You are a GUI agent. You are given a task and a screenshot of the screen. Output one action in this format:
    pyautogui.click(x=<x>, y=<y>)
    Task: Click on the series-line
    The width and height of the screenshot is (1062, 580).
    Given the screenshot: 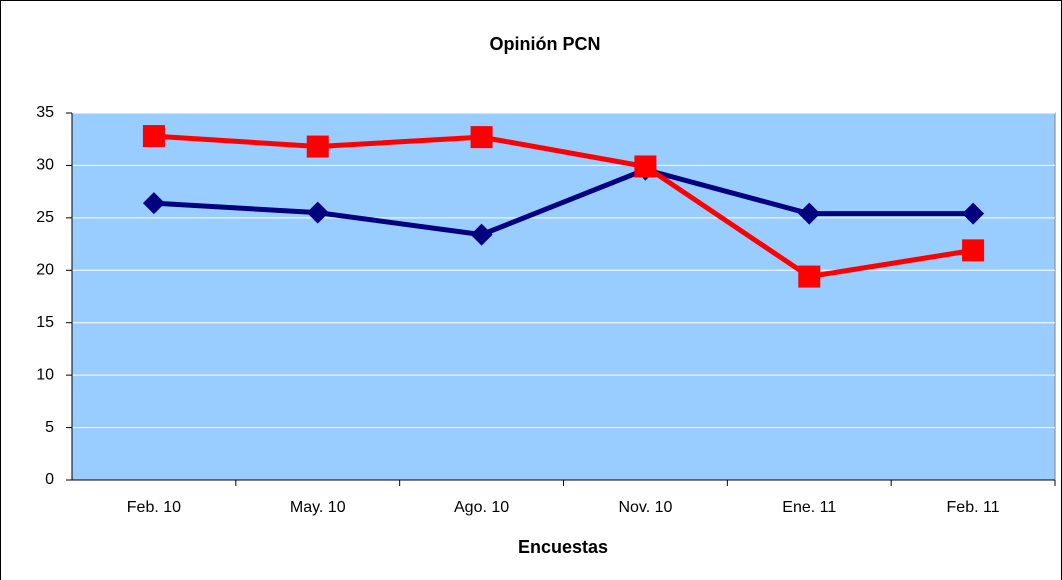 What is the action you would take?
    pyautogui.click(x=563, y=202)
    